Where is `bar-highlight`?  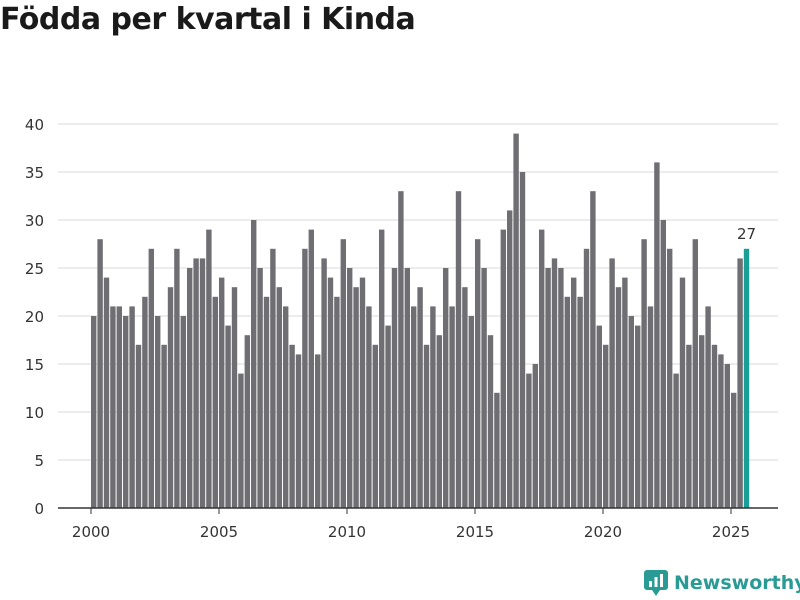
bar-highlight is located at coordinates (746, 378).